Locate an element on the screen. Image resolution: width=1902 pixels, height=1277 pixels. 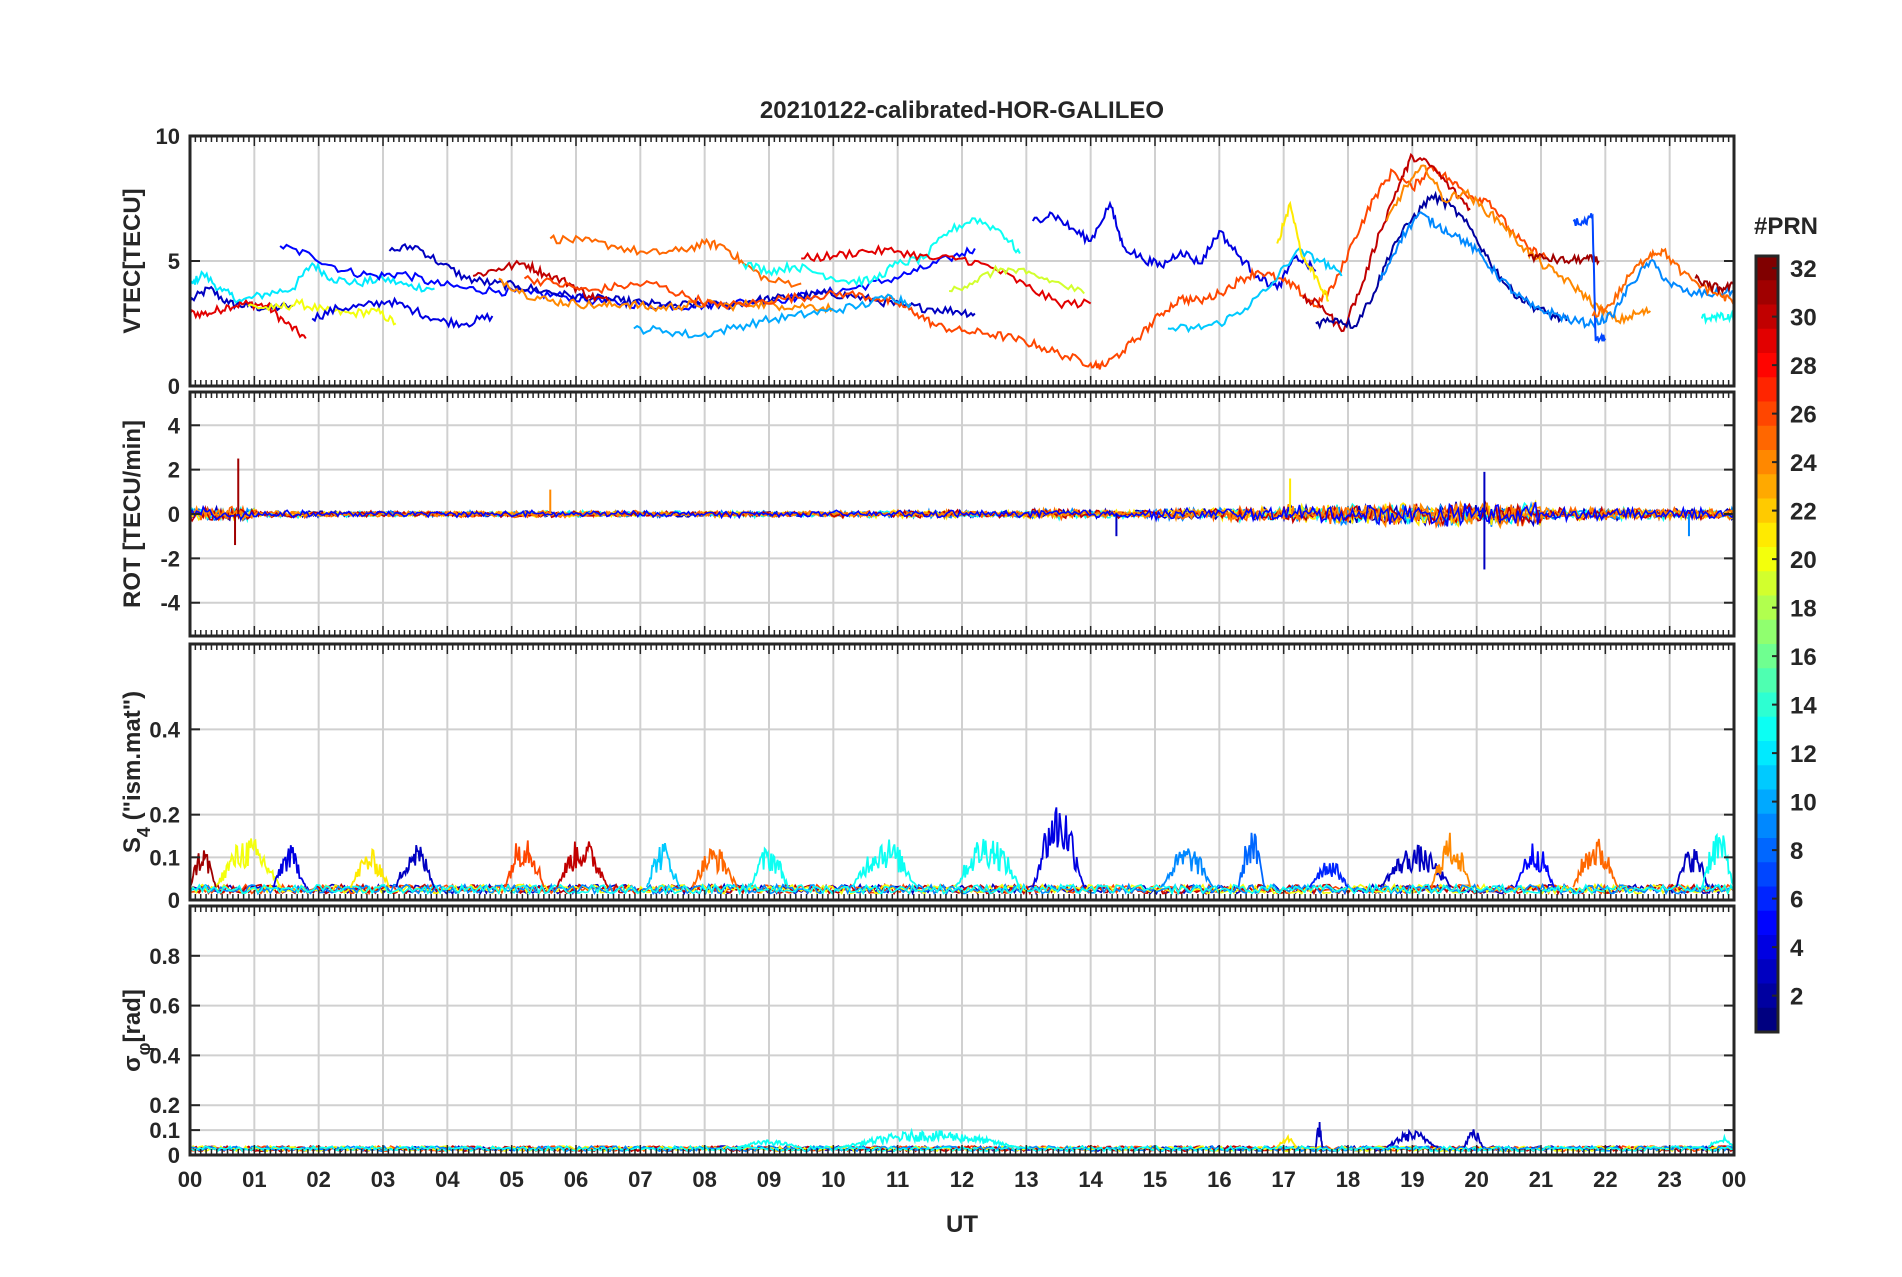
x-tick-label: 10 is located at coordinates (833, 1179).